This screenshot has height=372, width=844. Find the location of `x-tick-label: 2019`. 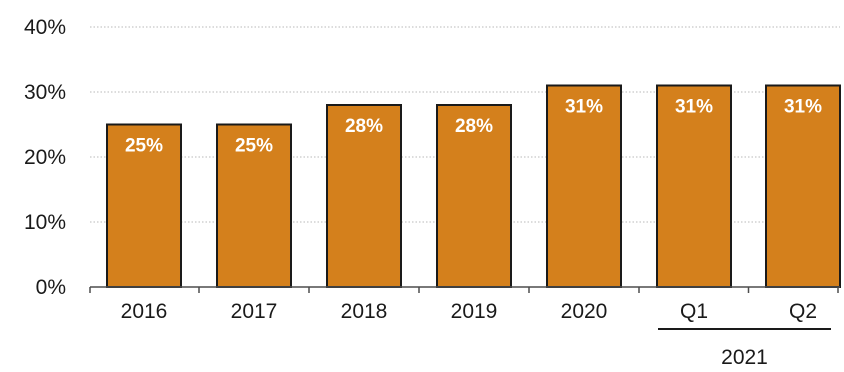

x-tick-label: 2019 is located at coordinates (474, 311).